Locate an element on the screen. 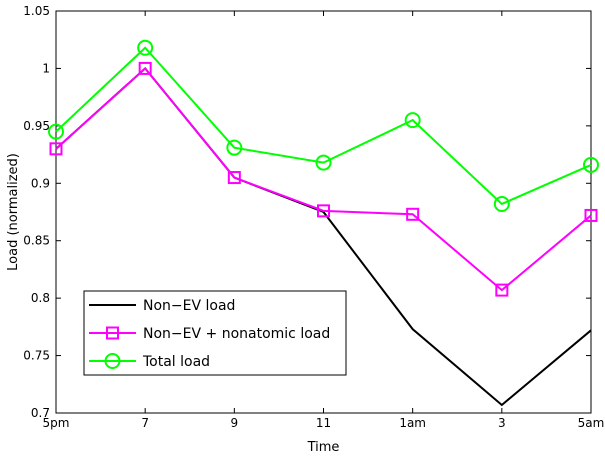 This screenshot has height=456, width=605. legend-entry: Total load is located at coordinates (149, 361).